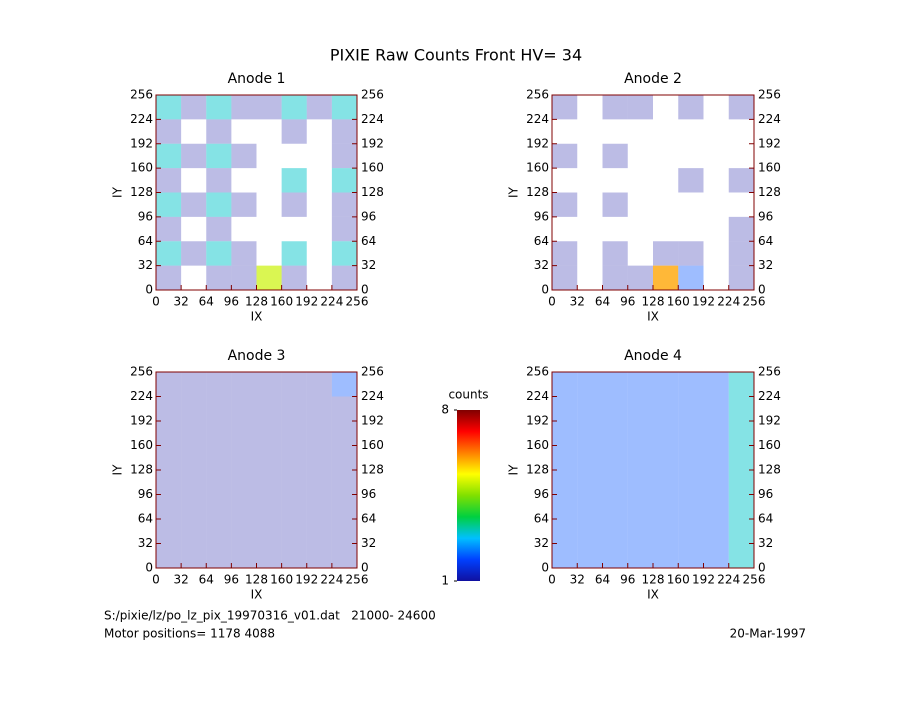 The image size is (913, 705). I want to click on colorbar, so click(468, 495).